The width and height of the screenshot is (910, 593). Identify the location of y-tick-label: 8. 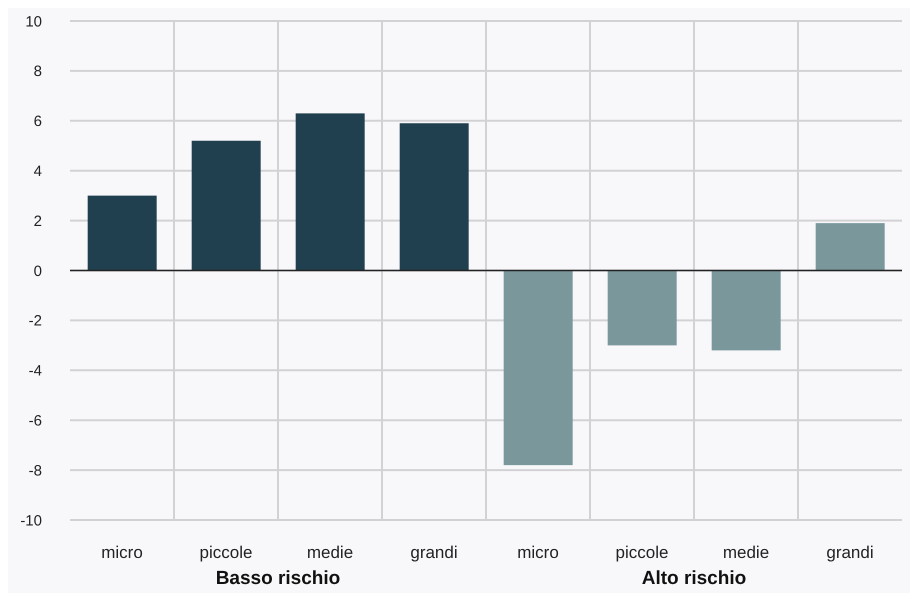
(38, 71).